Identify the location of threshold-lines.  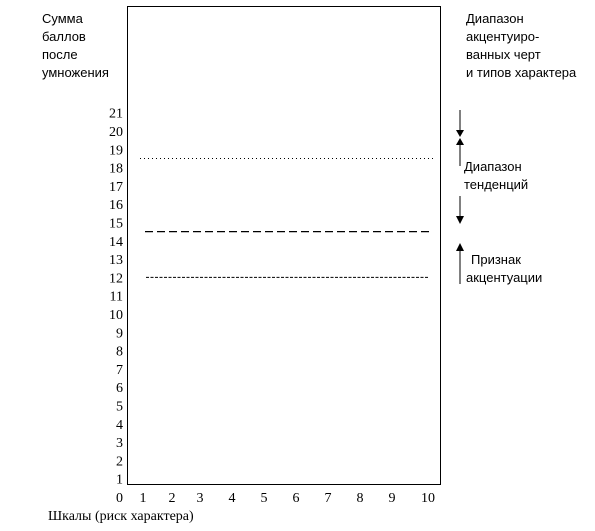
(286, 217).